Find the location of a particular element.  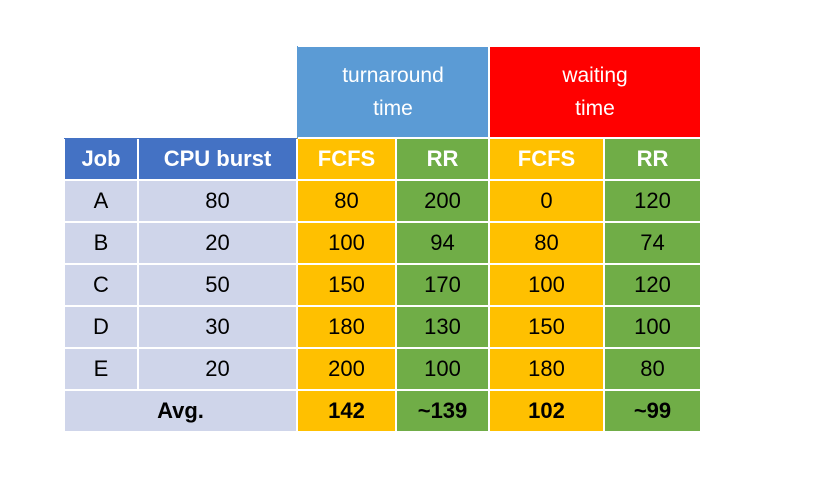

turnaround-rr-cell: 200 is located at coordinates (442, 201).